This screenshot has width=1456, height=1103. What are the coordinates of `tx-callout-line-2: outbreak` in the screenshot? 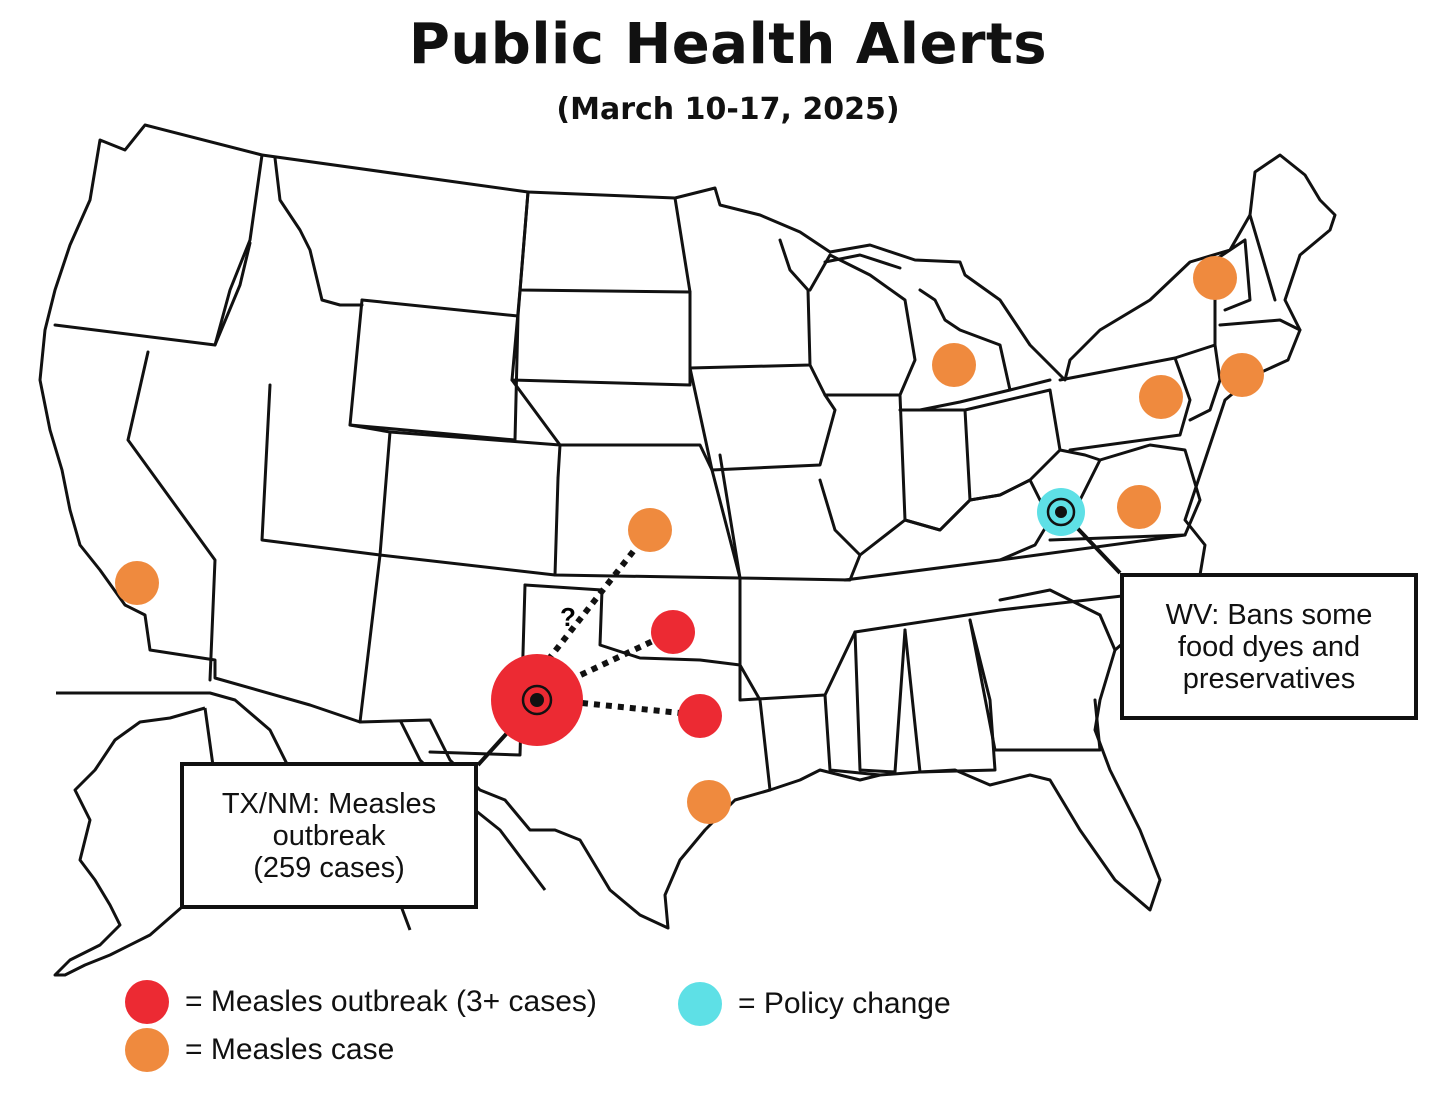 It's located at (329, 835).